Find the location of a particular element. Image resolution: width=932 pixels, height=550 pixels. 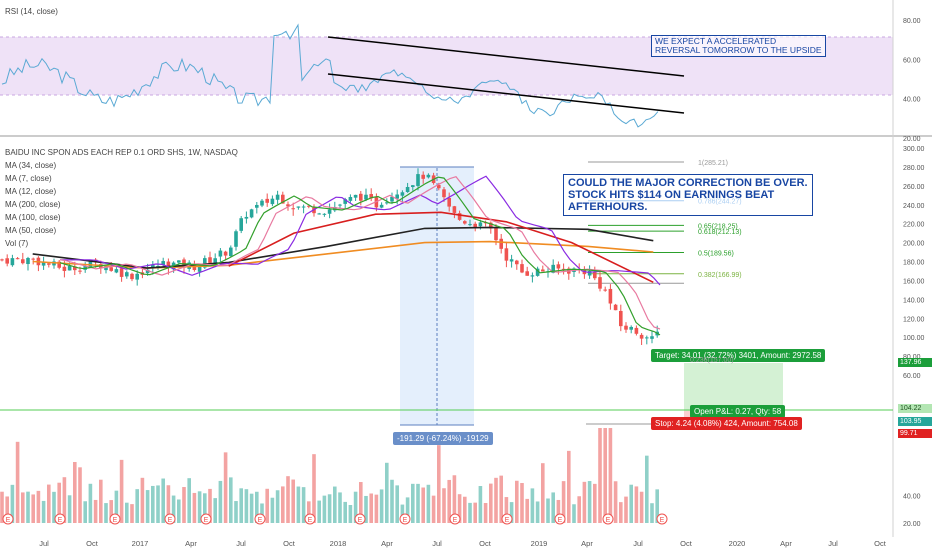

correction-note-line-3: AFTERHOURS. is located at coordinates (608, 207).